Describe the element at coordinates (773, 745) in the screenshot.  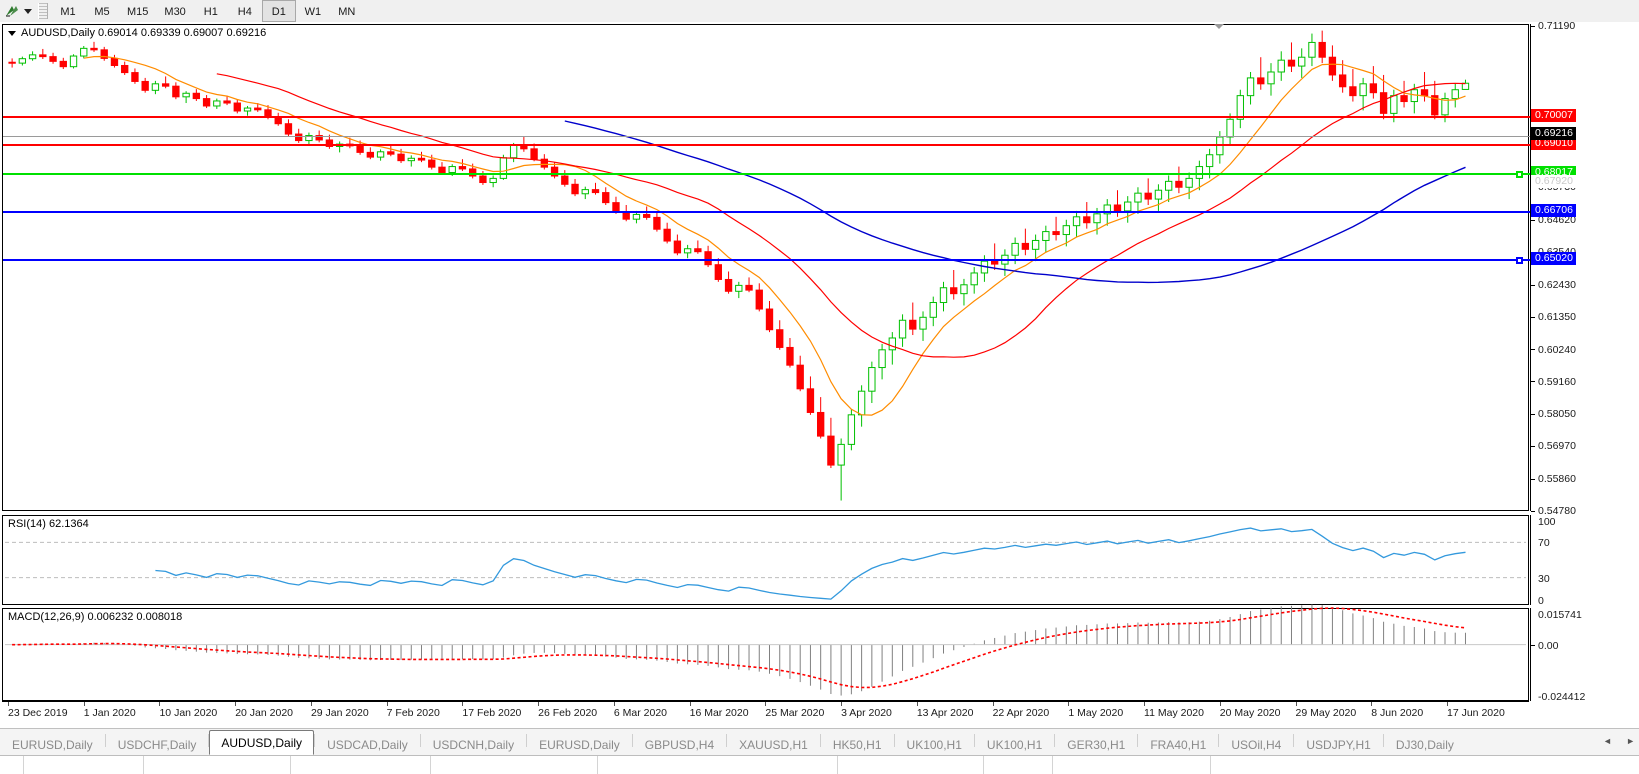
I see `symbol-tab-xauusd-h1: XAUUSD,H1` at that location.